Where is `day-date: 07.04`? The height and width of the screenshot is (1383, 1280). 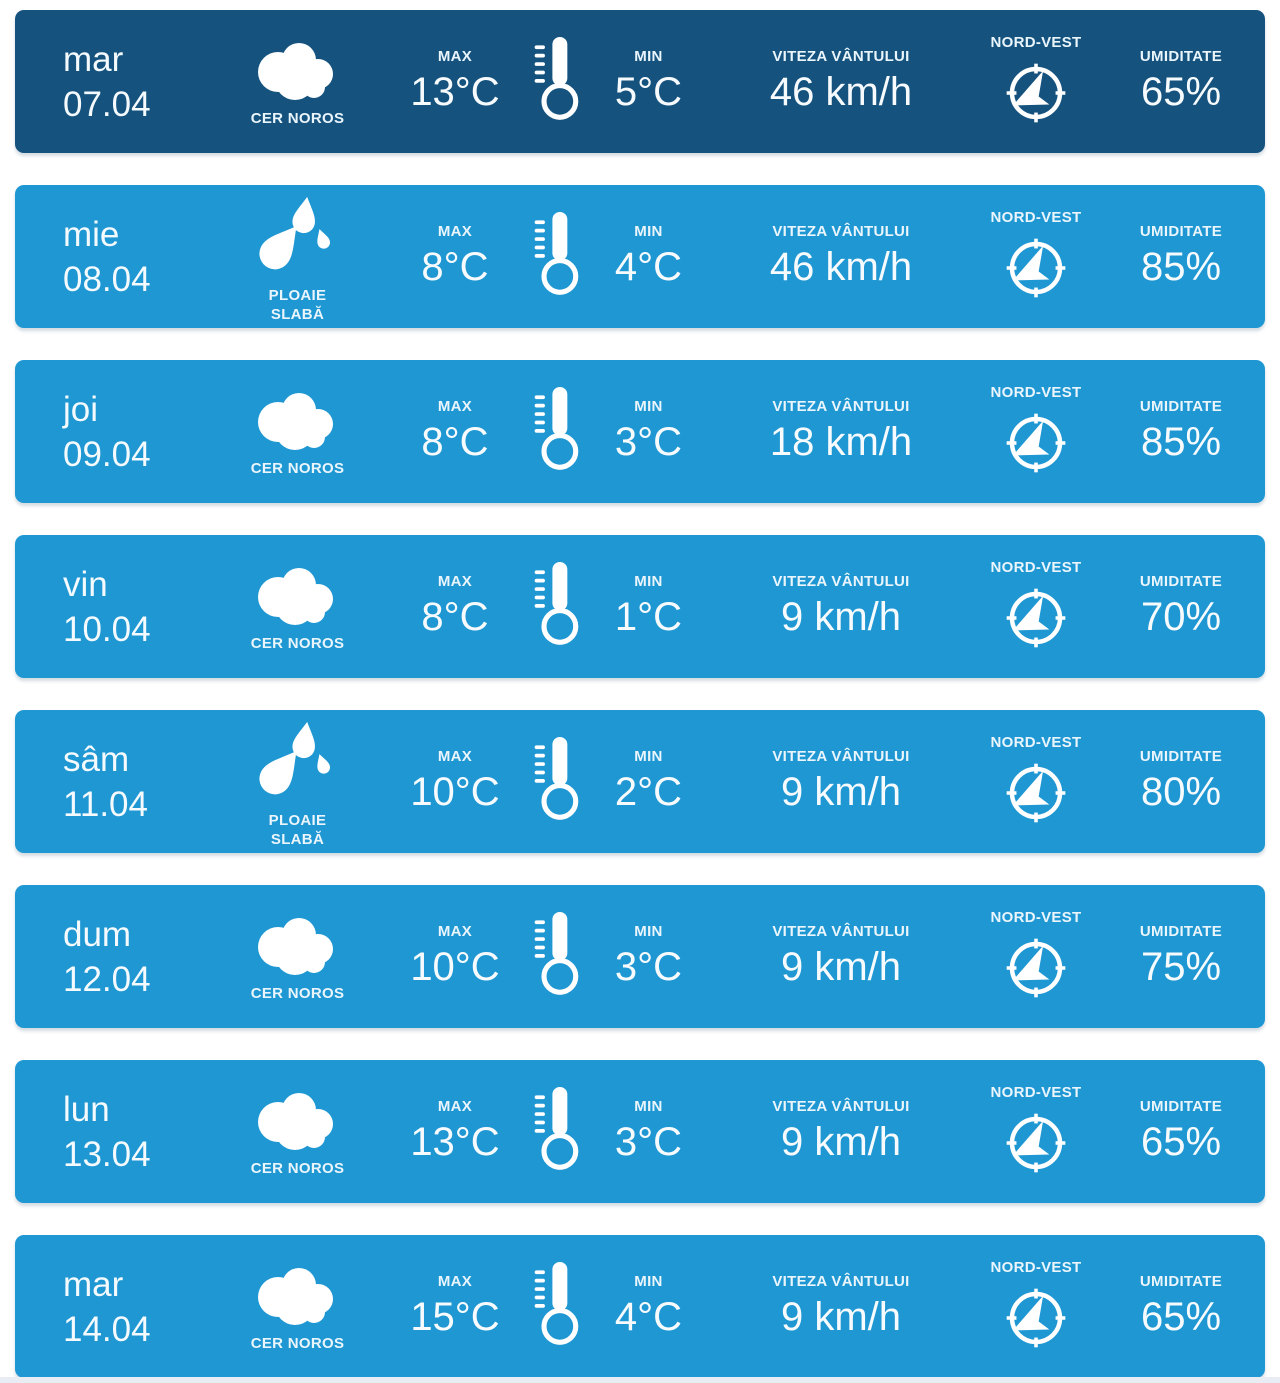
day-date: 07.04 is located at coordinates (107, 104).